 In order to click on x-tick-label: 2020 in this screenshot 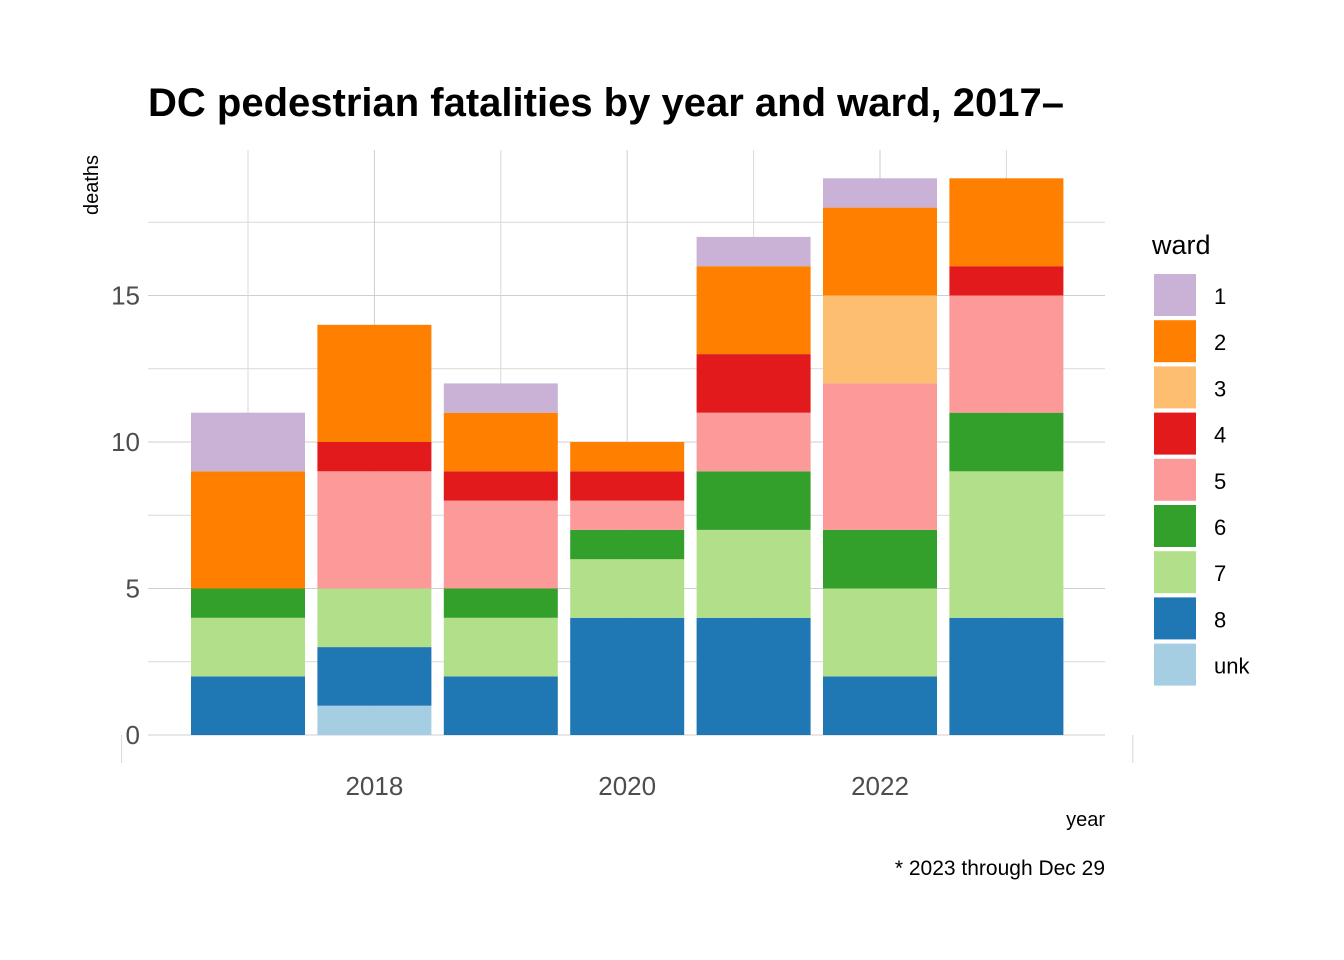, I will do `click(627, 786)`.